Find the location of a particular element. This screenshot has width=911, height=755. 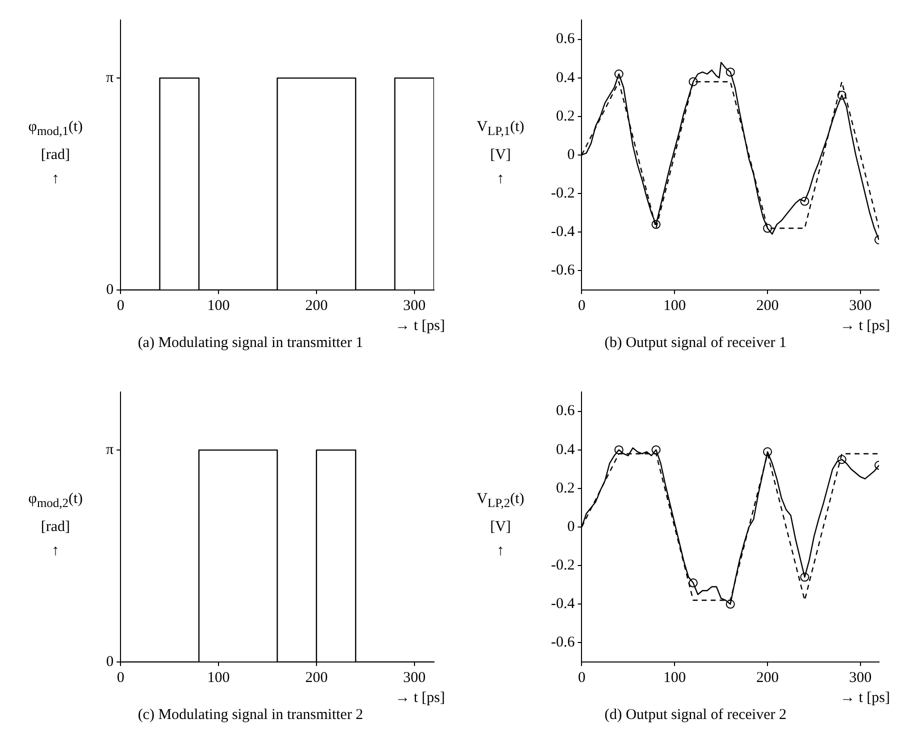

y-axis-title: V$_{LP,1}$(t) [V] ↑ is located at coordinates (500, 153).